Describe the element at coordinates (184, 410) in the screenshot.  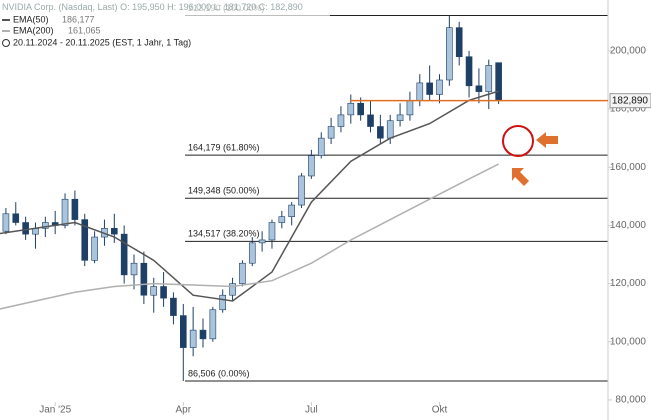
I see `x-tick-label: Apr` at that location.